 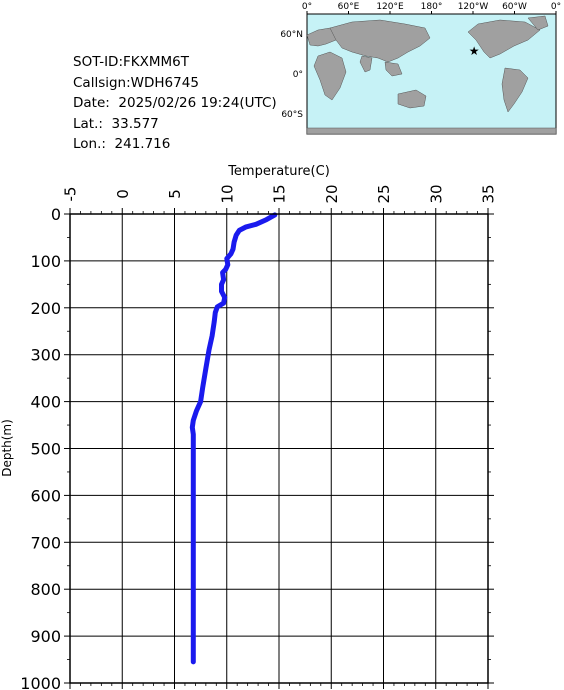 I want to click on y-tick-label: 1000, so click(x=40, y=682).